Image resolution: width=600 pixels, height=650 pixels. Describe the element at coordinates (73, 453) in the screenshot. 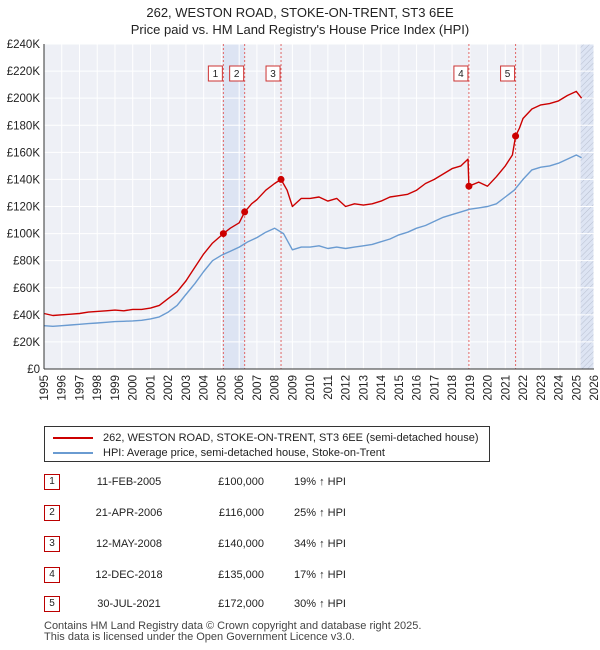

I see `legend-swatch-hpi` at that location.